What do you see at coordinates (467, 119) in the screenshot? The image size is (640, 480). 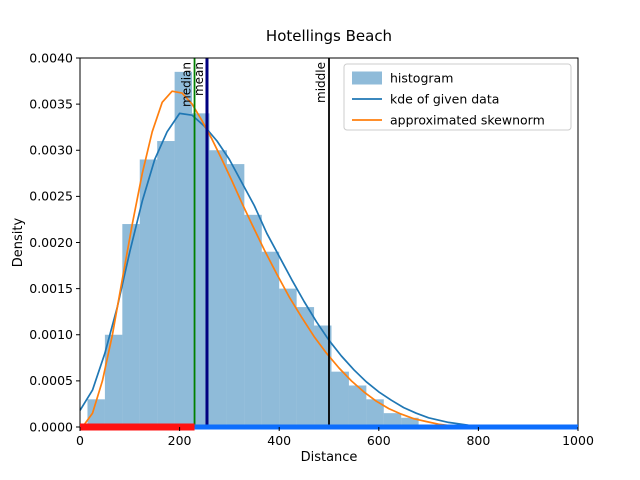 I see `legend-entry-label: approximated skewnorm` at bounding box center [467, 119].